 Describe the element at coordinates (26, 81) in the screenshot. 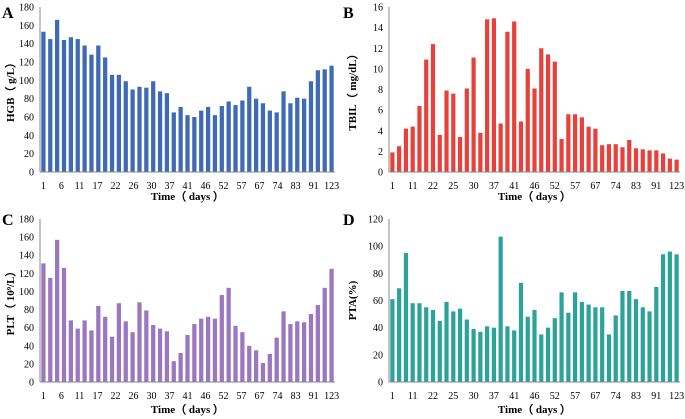

I see `panel-a-ytick: 100` at that location.